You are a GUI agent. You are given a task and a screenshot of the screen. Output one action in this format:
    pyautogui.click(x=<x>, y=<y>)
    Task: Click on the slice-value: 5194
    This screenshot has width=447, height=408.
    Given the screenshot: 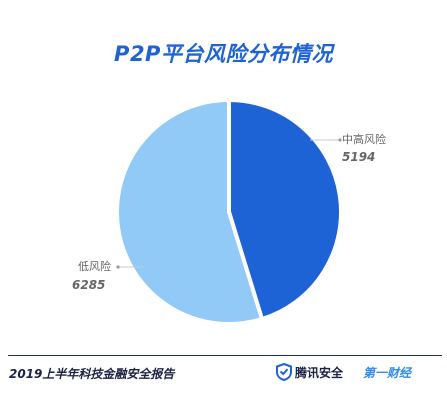 What is the action you would take?
    pyautogui.click(x=358, y=157)
    